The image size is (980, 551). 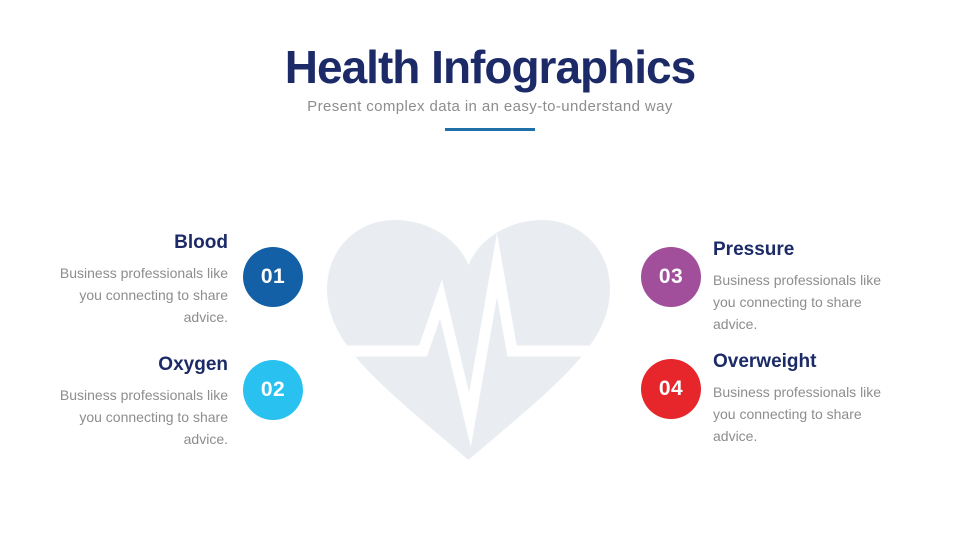 I want to click on heart-ekg-icon, so click(x=468, y=340).